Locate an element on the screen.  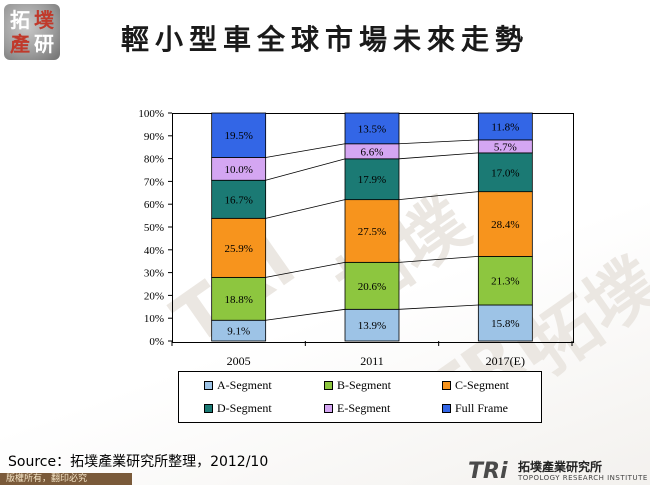
data-label-e-segment-2: 5.7% is located at coordinates (505, 147).